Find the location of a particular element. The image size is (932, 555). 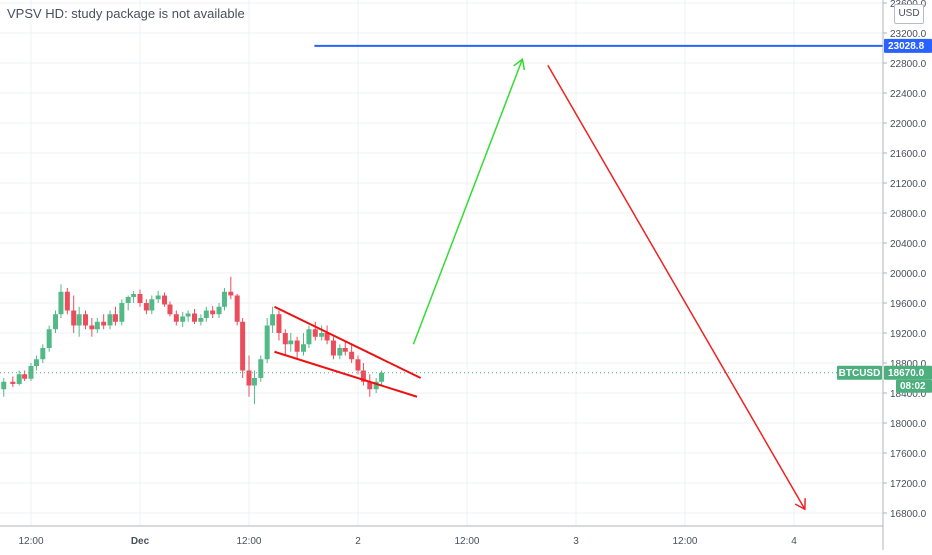

y-tick-label: 20400.0 is located at coordinates (908, 244).